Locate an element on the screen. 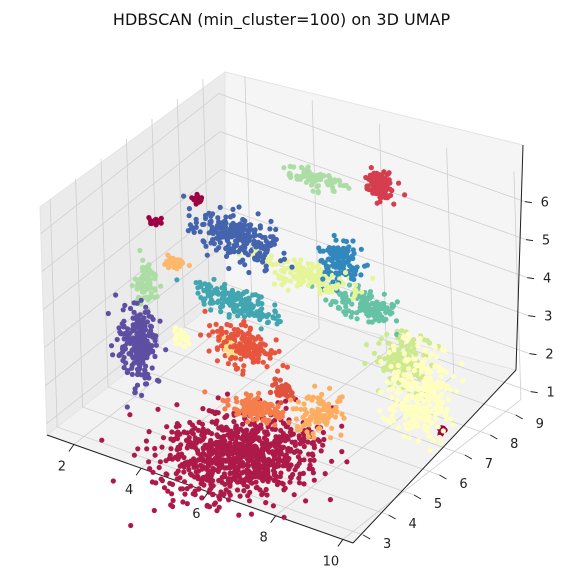 The width and height of the screenshot is (563, 581). y-tick-mark is located at coordinates (417, 497).